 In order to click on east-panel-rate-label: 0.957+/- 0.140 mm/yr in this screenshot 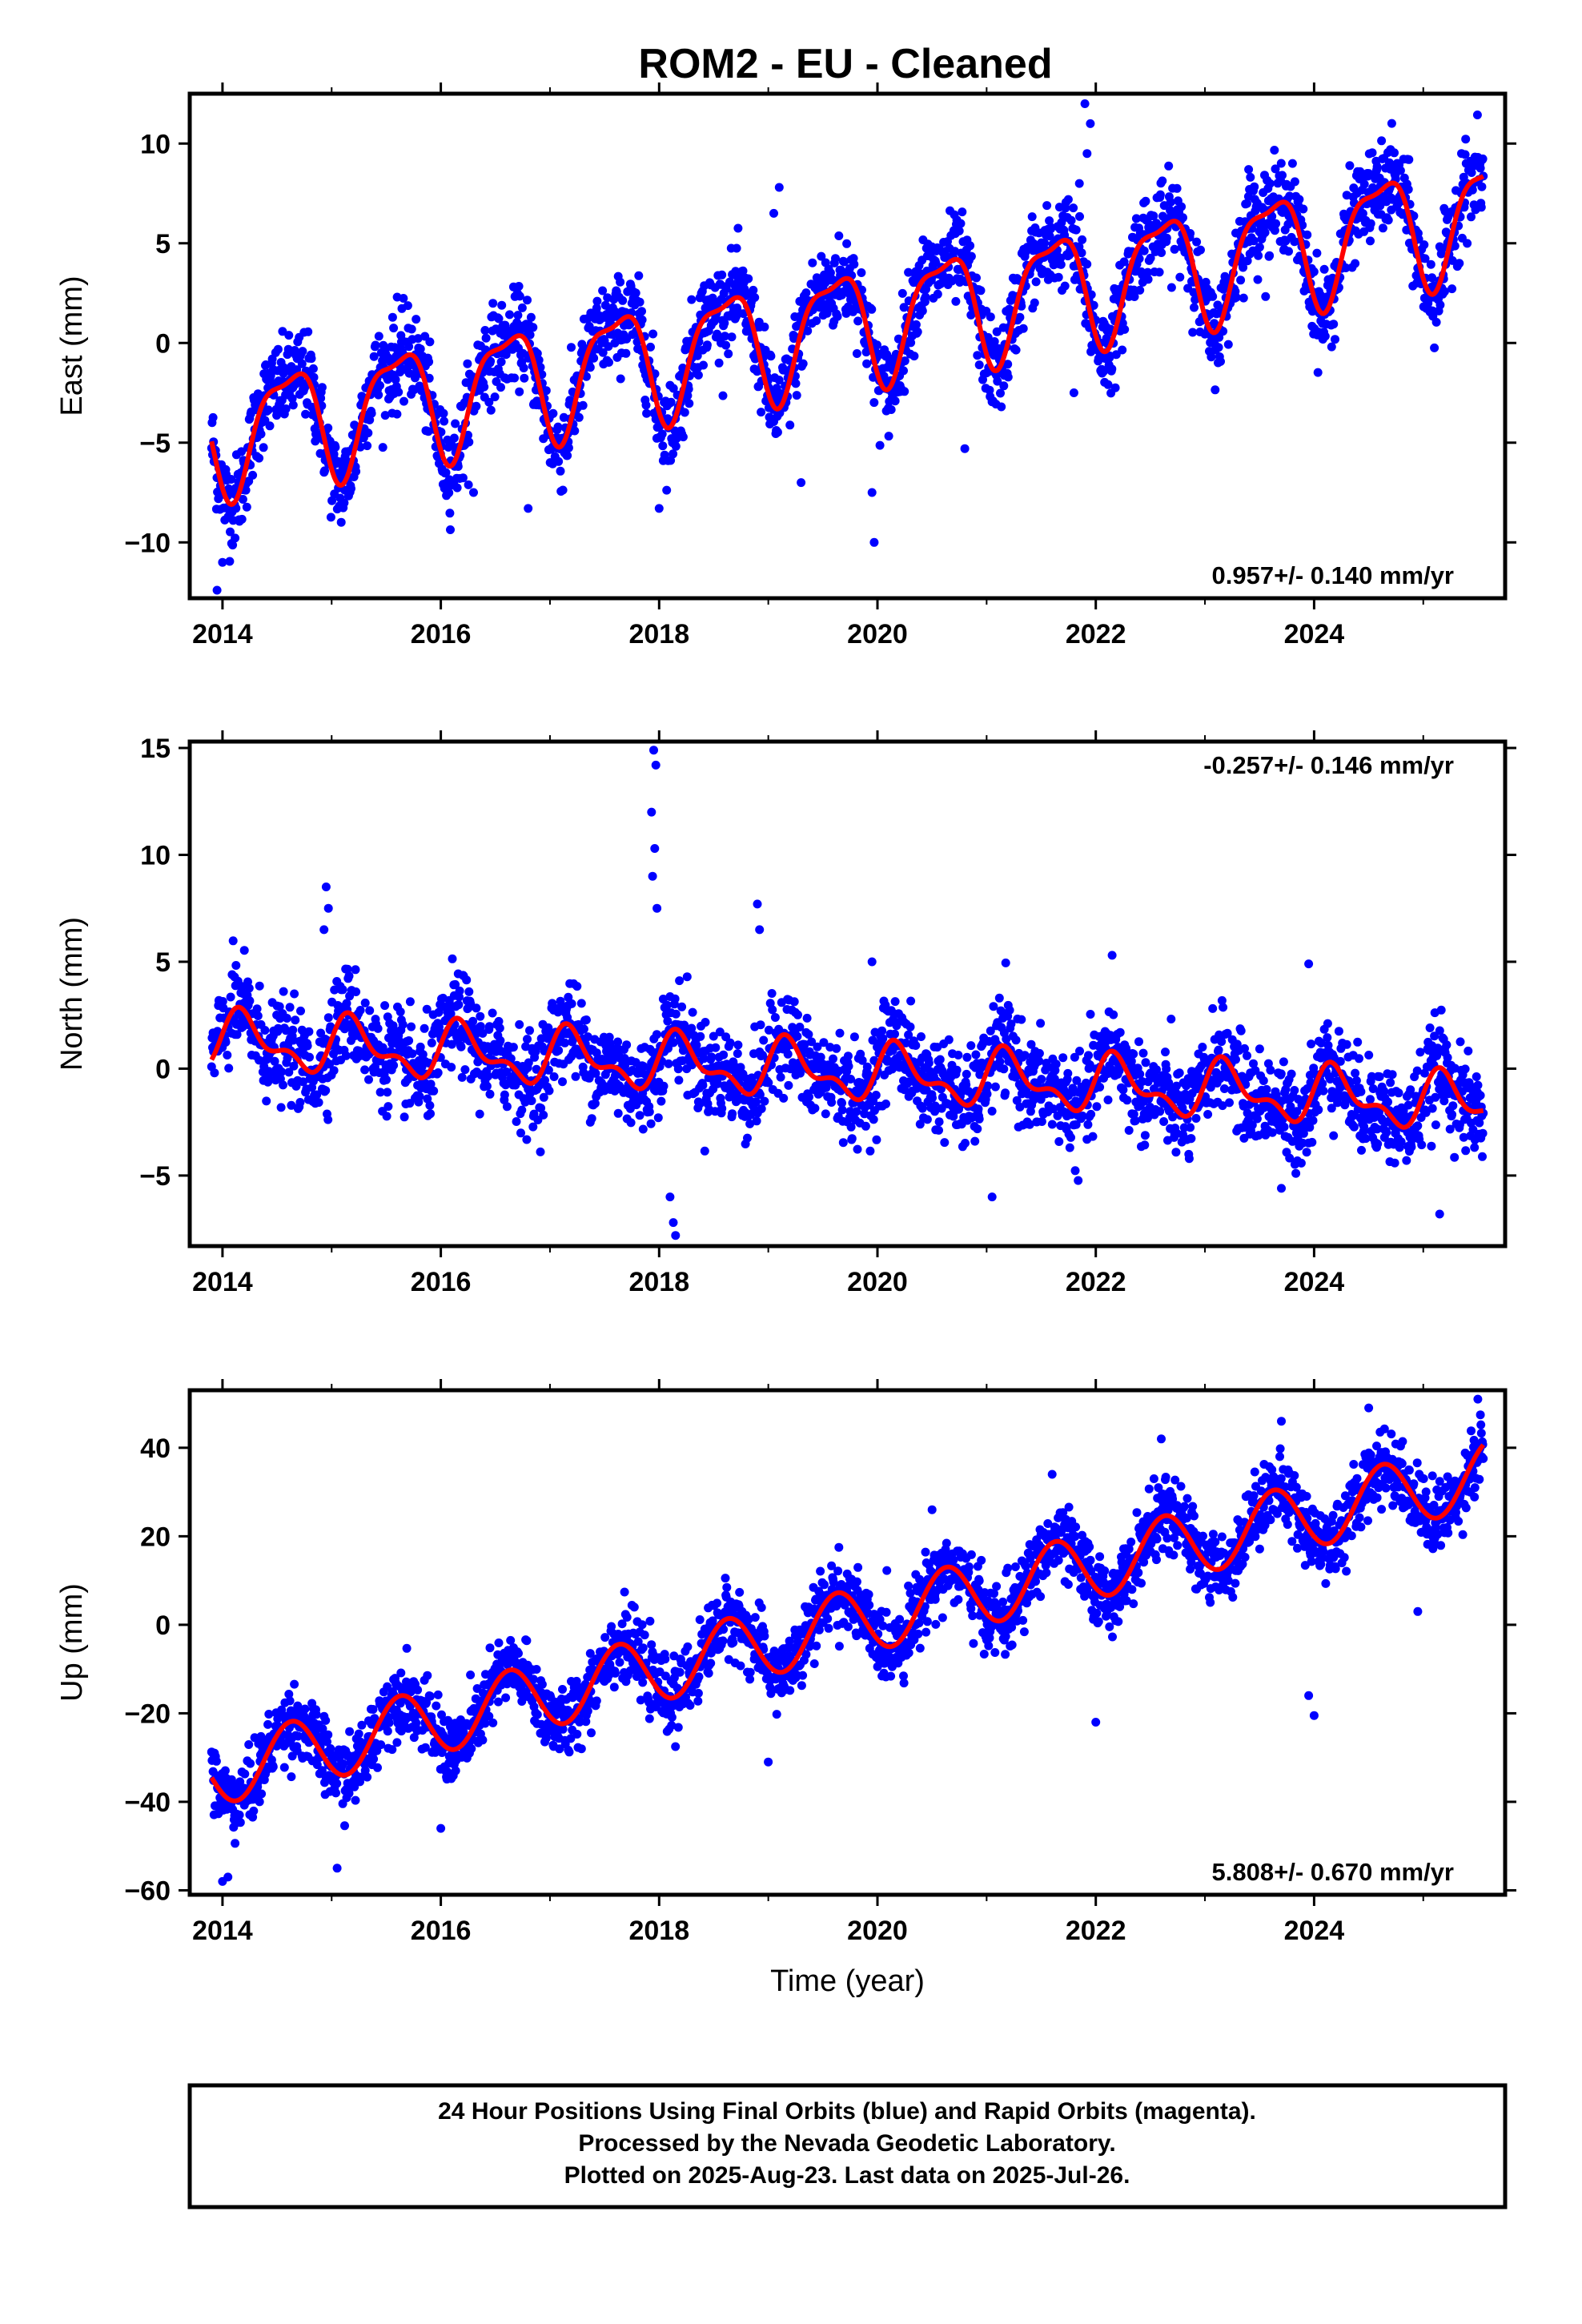, I will do `click(1333, 575)`.